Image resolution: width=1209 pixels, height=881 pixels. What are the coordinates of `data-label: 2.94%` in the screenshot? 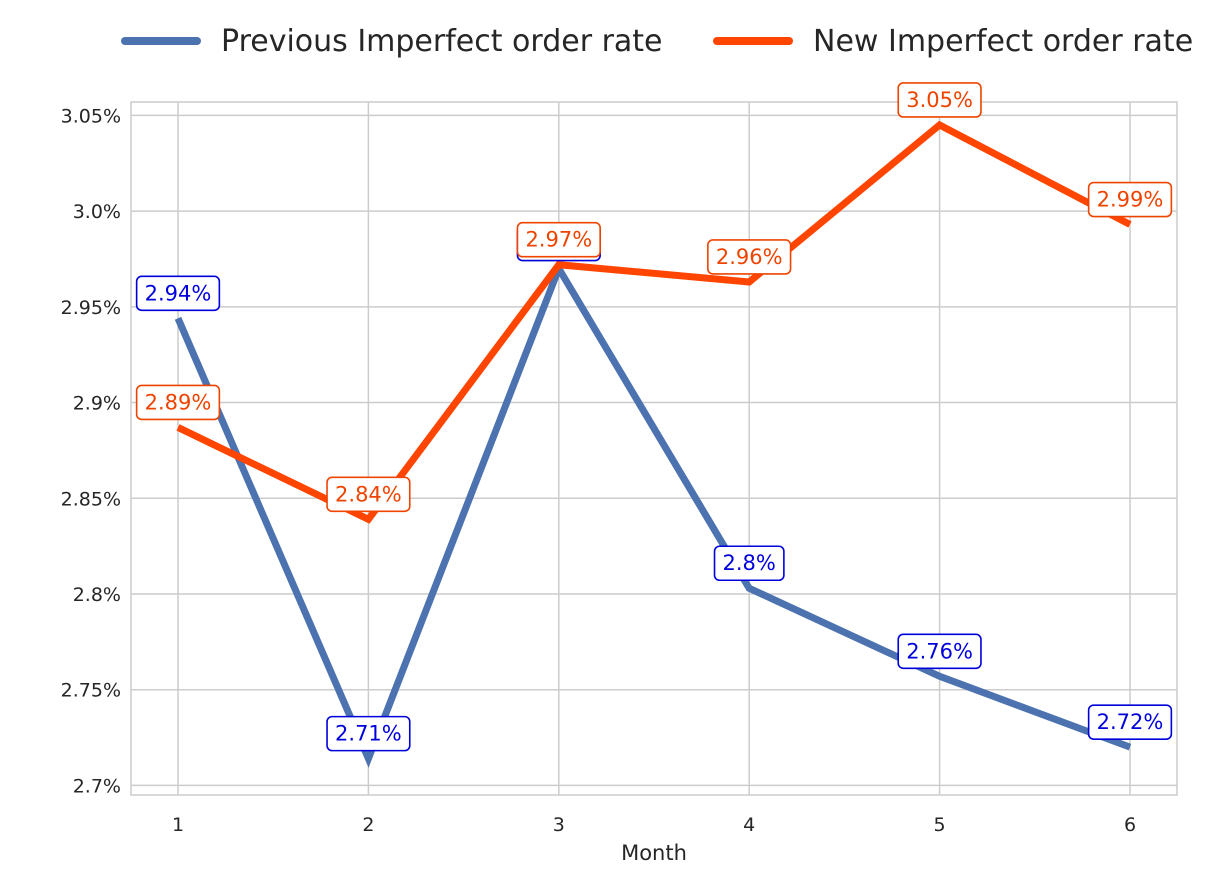 It's located at (178, 293).